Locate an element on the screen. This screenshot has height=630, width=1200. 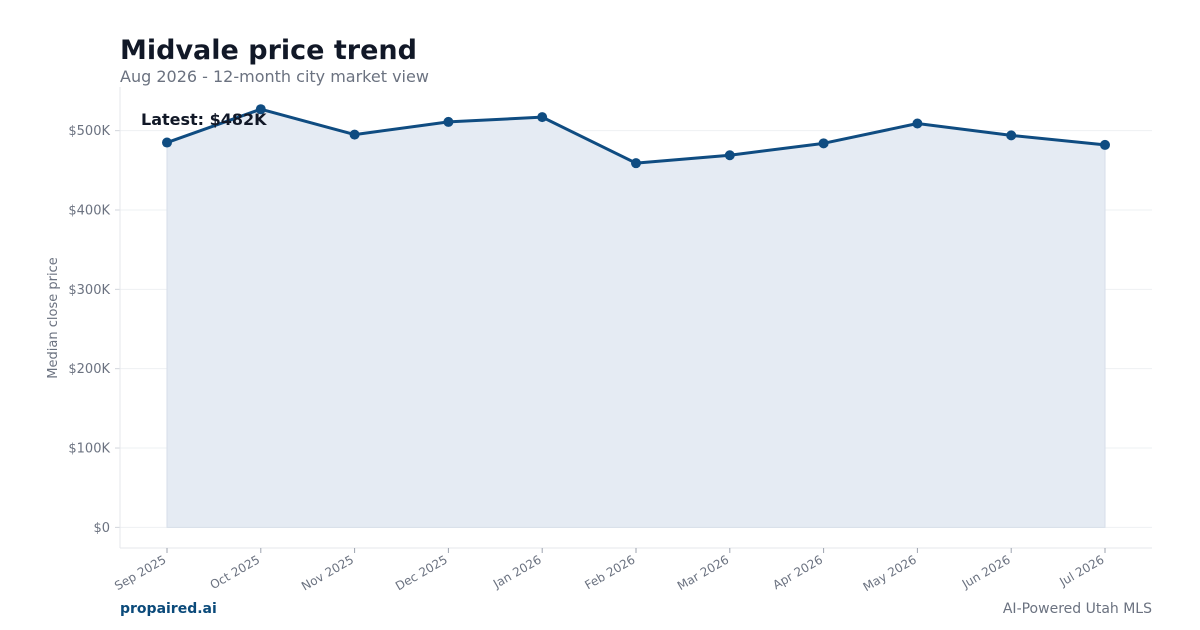
x-tick-label: Mar 2026 is located at coordinates (703, 572).